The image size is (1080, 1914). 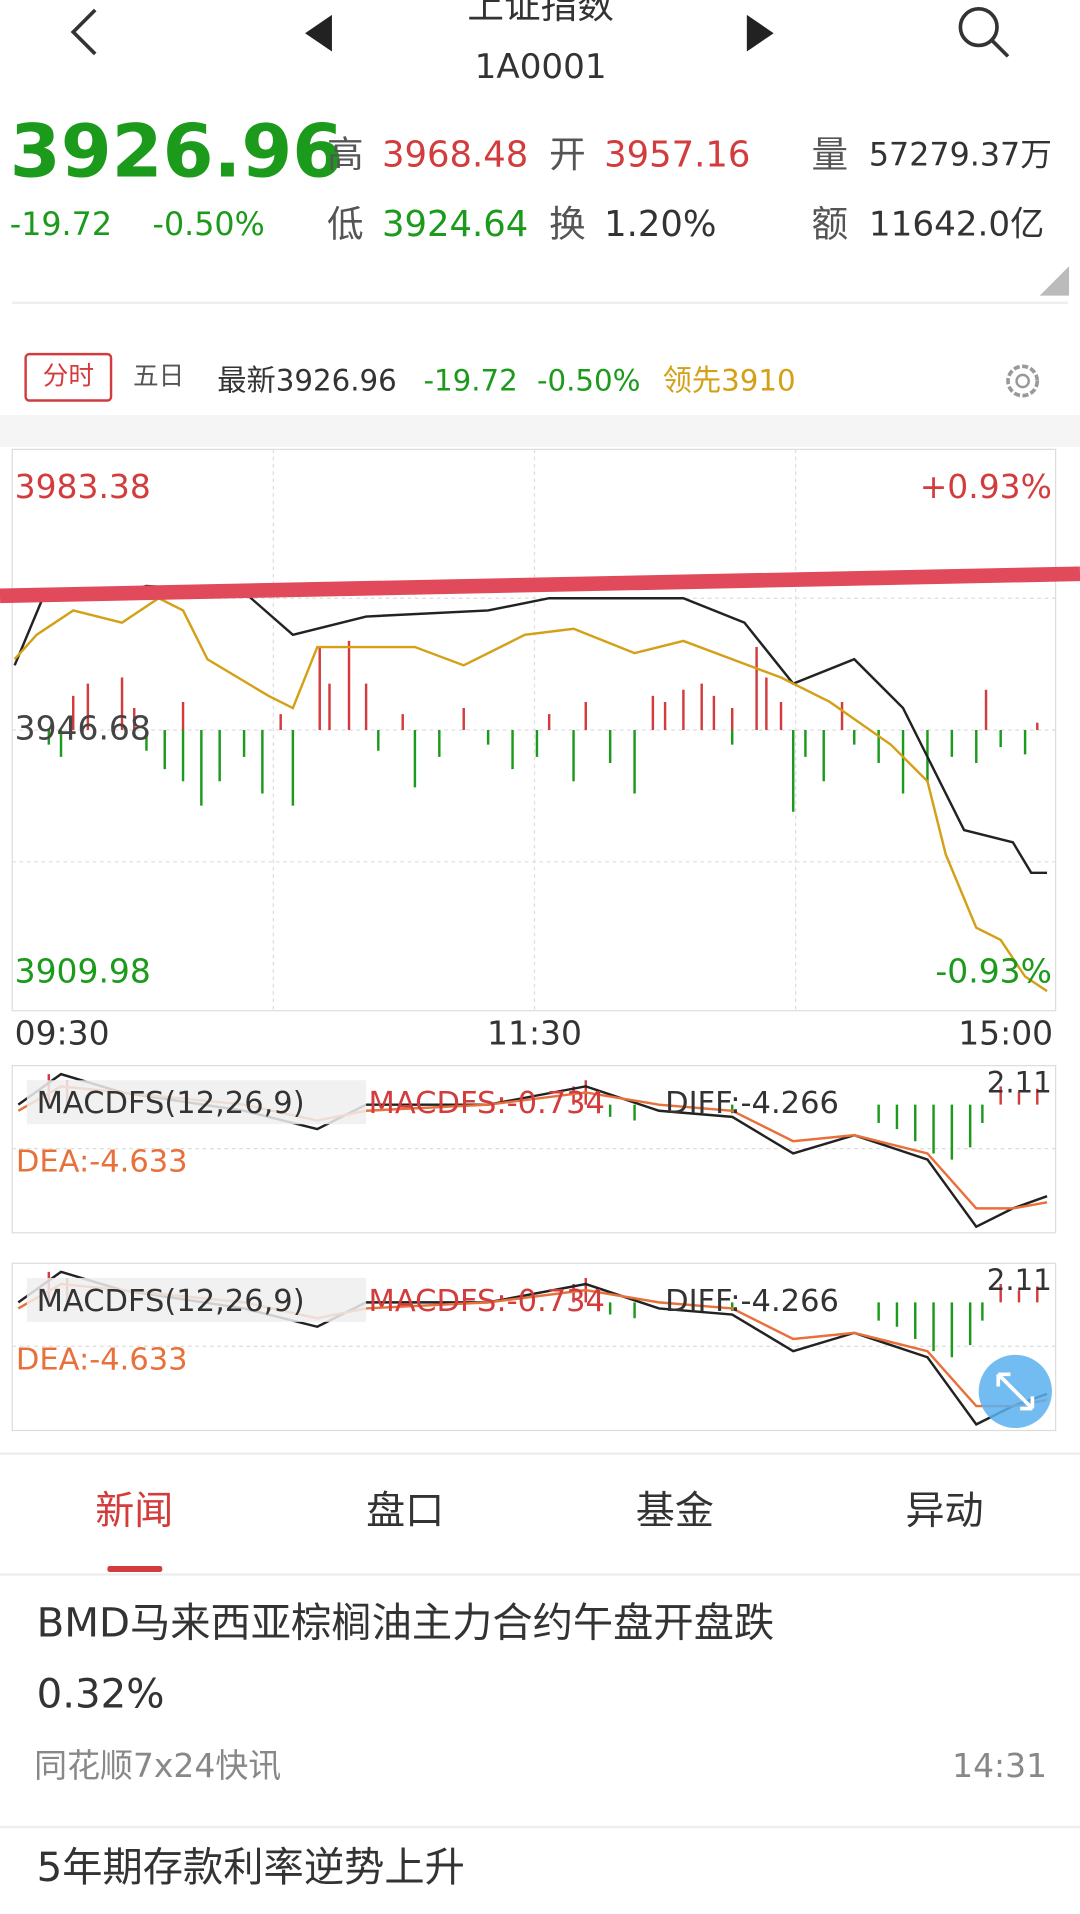 I want to click on percent: -0.50%, so click(x=209, y=225).